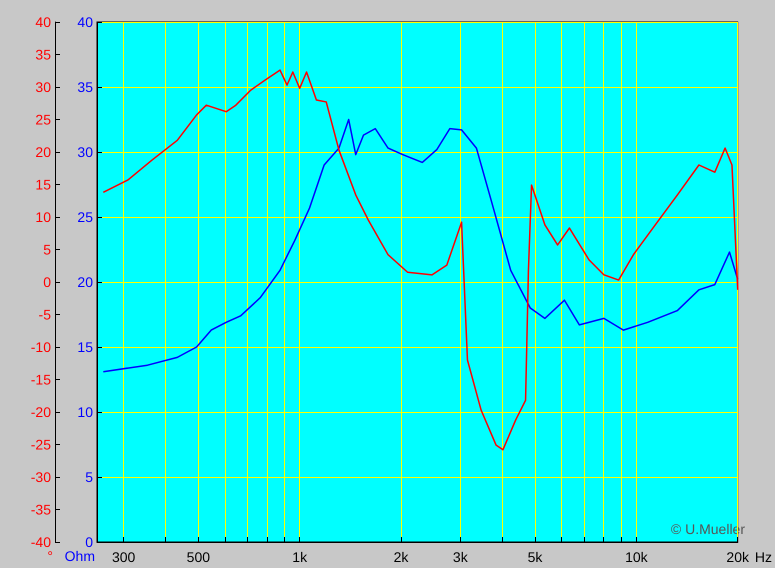 Image resolution: width=775 pixels, height=568 pixels. I want to click on y-tick-label: 25, so click(85, 217).